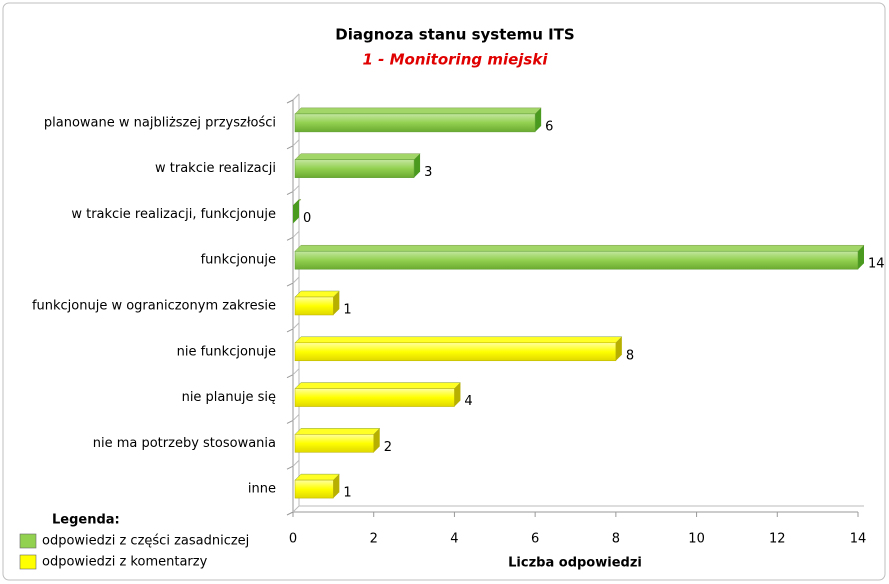 The width and height of the screenshot is (889, 584). What do you see at coordinates (86, 520) in the screenshot?
I see `legend-title: Legenda:` at bounding box center [86, 520].